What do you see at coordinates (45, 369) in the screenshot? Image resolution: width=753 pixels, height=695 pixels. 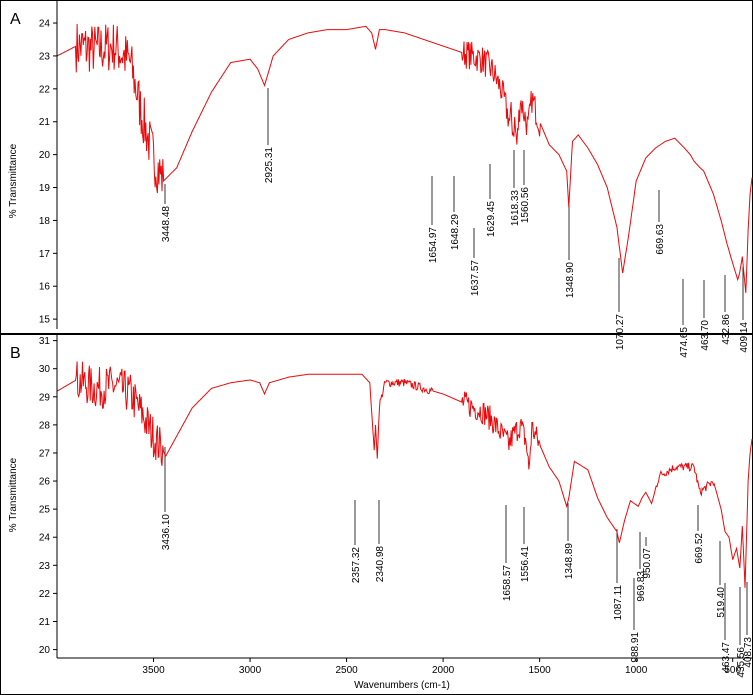 I see `y-tick-label: 30` at bounding box center [45, 369].